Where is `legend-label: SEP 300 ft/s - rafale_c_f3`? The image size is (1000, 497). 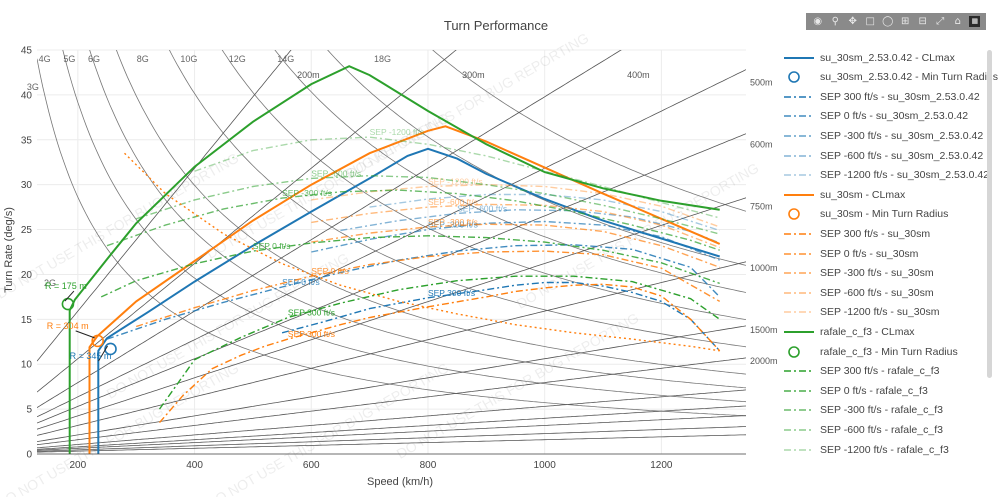 legend-label: SEP 300 ft/s - rafale_c_f3 is located at coordinates (880, 371).